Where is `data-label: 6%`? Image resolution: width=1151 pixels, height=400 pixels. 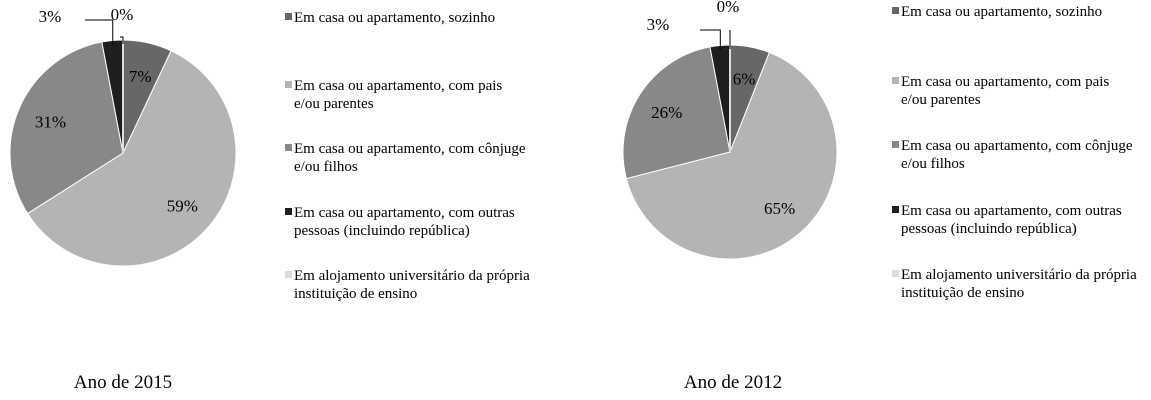 data-label: 6% is located at coordinates (744, 78).